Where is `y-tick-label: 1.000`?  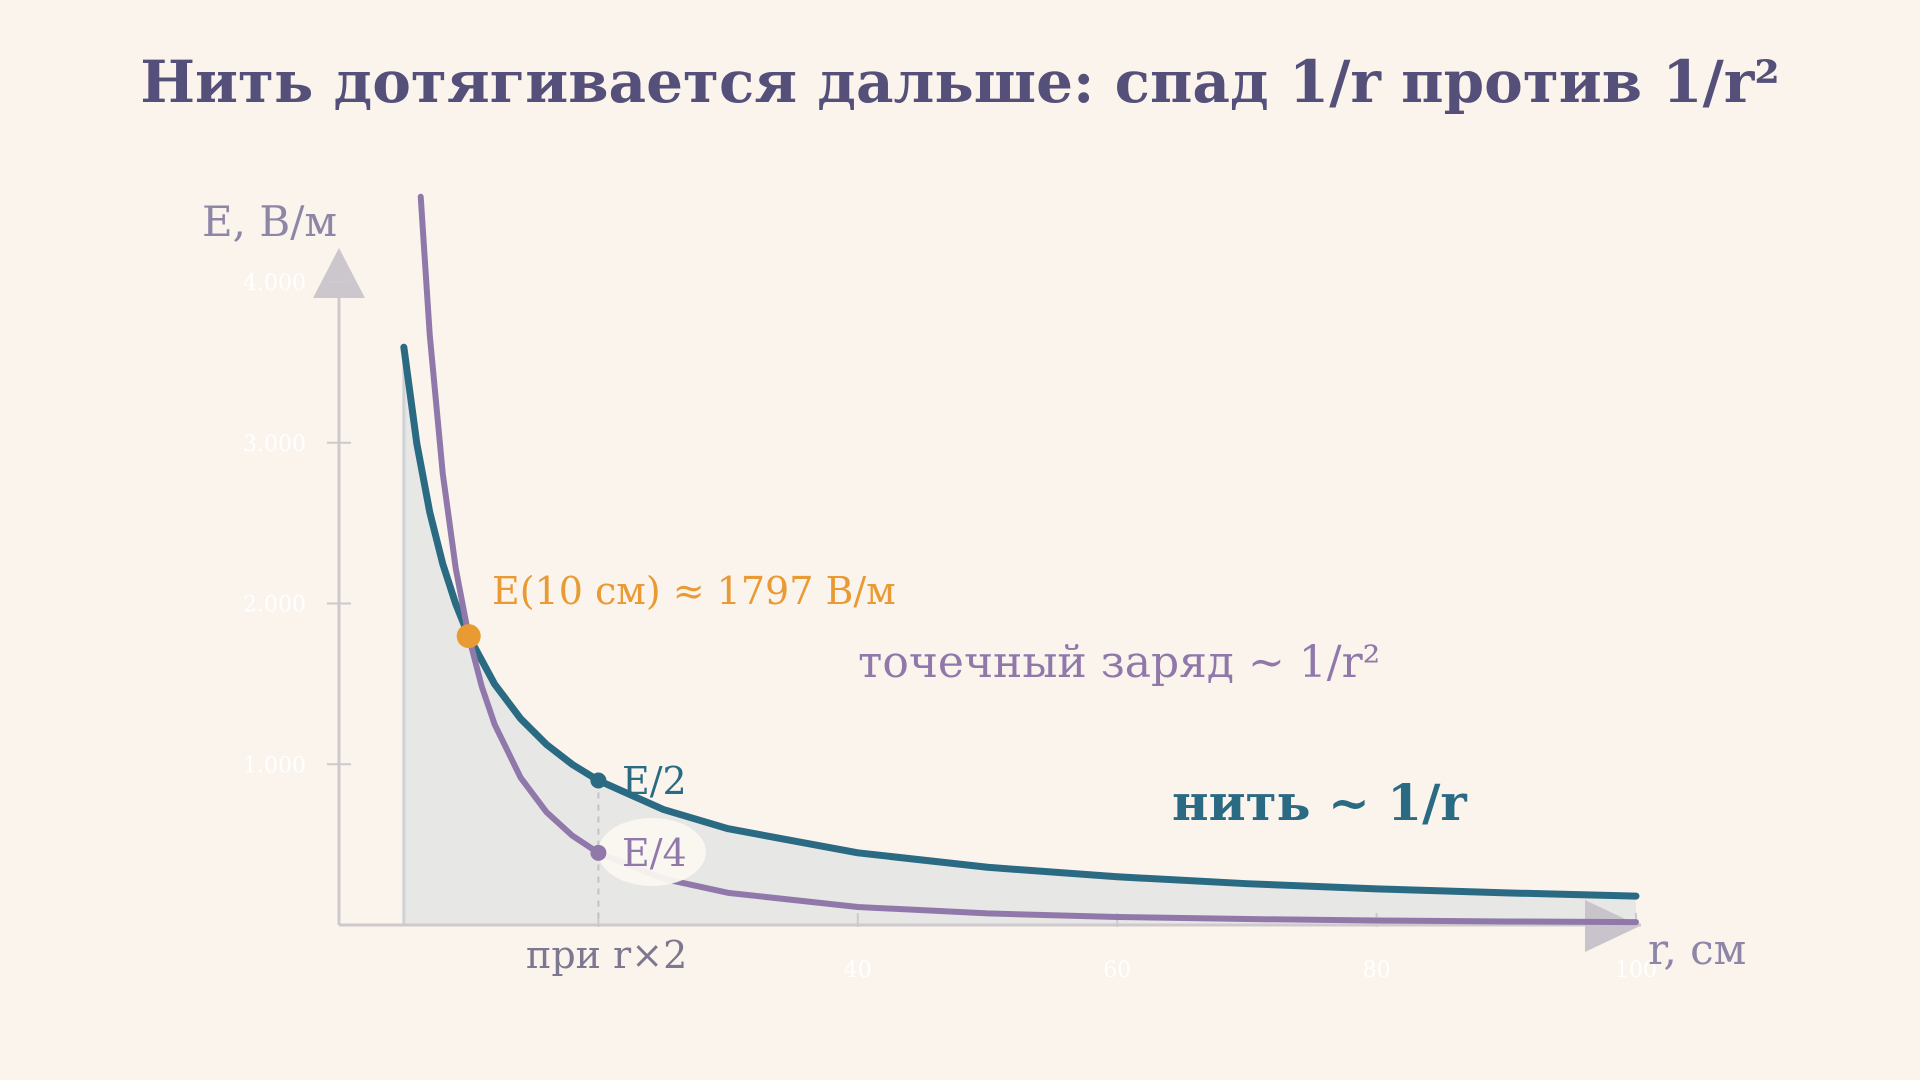
y-tick-label: 1.000 is located at coordinates (274, 765).